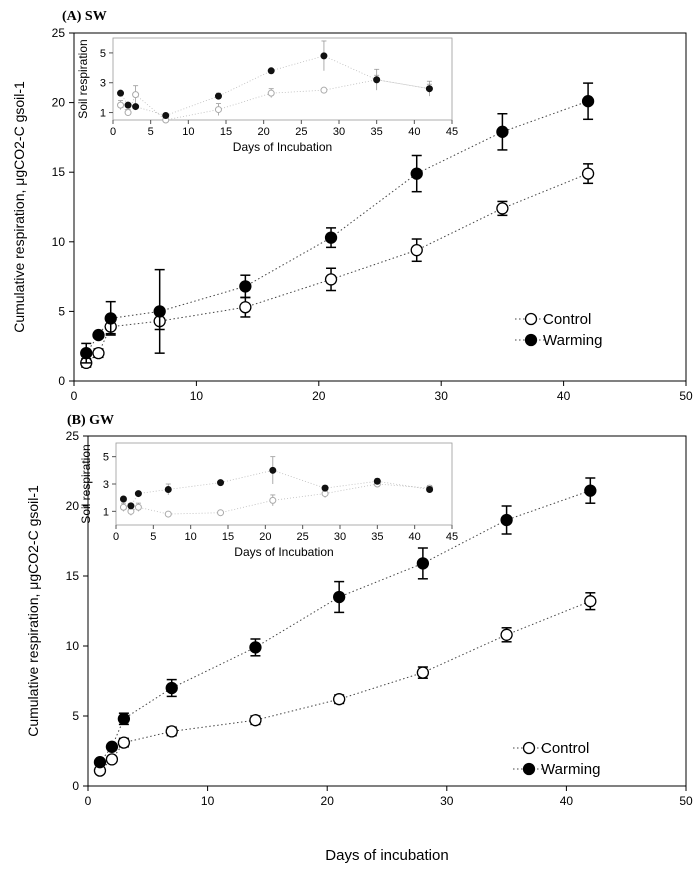  Describe the element at coordinates (84, 16) in the screenshot. I see `panel-title: (A) SW` at that location.